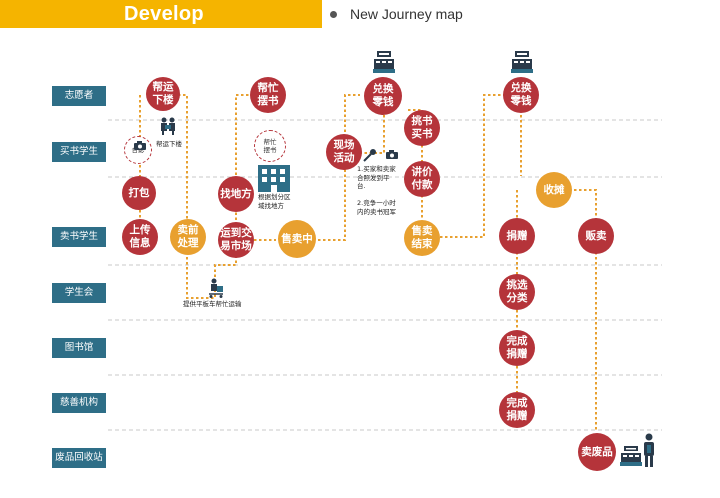  Describe the element at coordinates (79, 403) in the screenshot. I see `lane-label-charity: 慈善机构` at that location.